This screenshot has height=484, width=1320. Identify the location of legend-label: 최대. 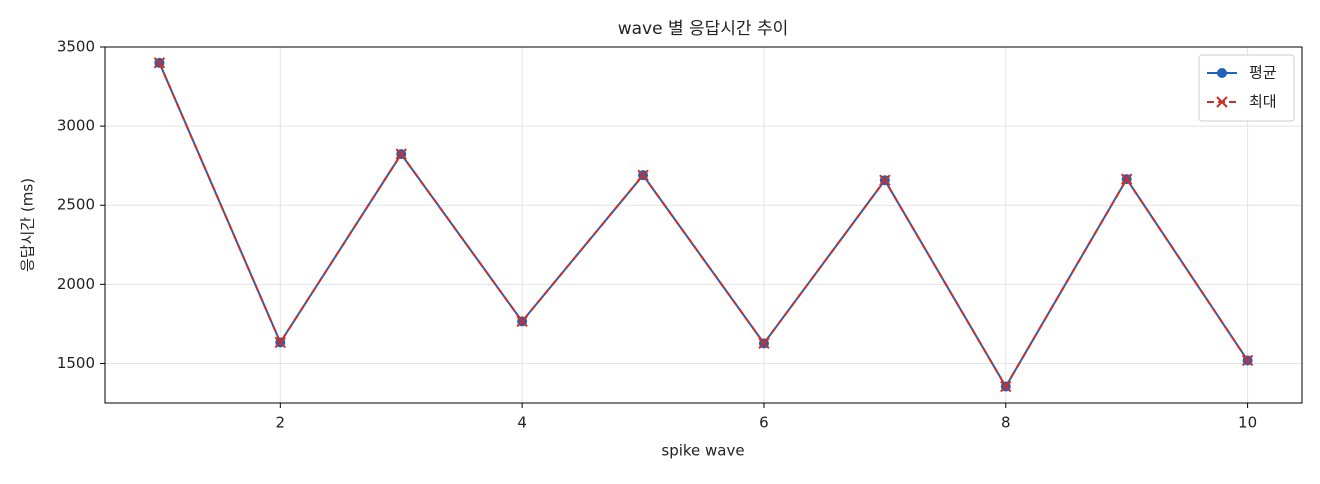
(1263, 102).